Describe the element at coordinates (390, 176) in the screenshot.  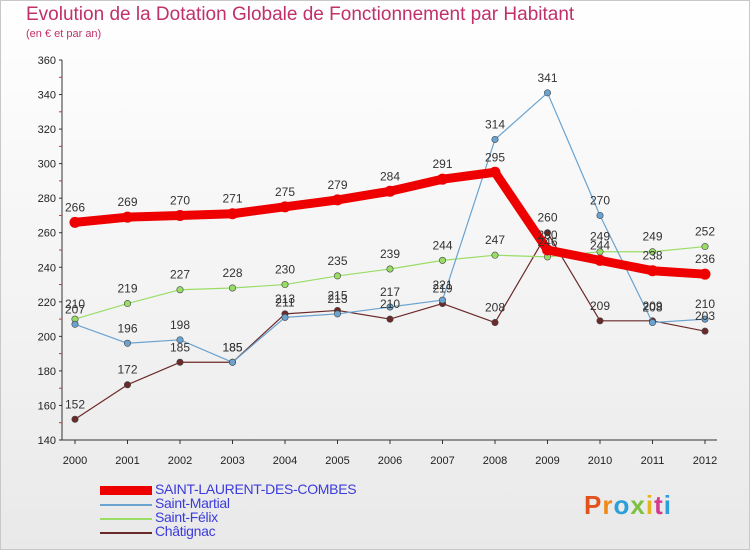
I see `data-label: 284` at that location.